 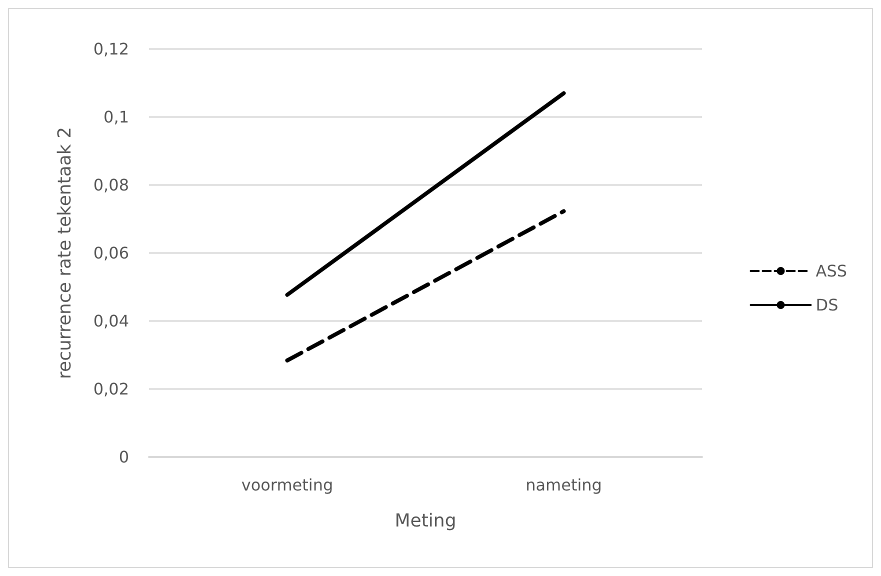 I want to click on y-tick-label: 0,1, so click(x=116, y=117).